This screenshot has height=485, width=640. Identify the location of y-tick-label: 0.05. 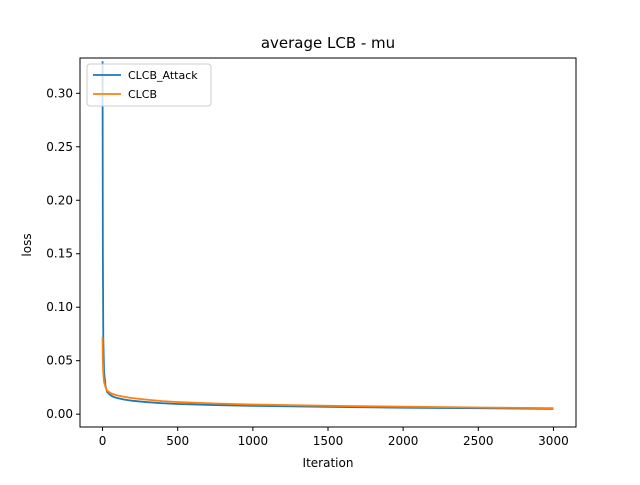
(59, 361).